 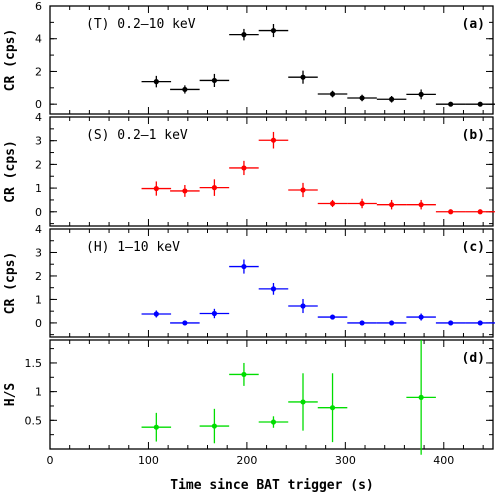 I want to click on x-tick-label: 300, so click(x=345, y=460).